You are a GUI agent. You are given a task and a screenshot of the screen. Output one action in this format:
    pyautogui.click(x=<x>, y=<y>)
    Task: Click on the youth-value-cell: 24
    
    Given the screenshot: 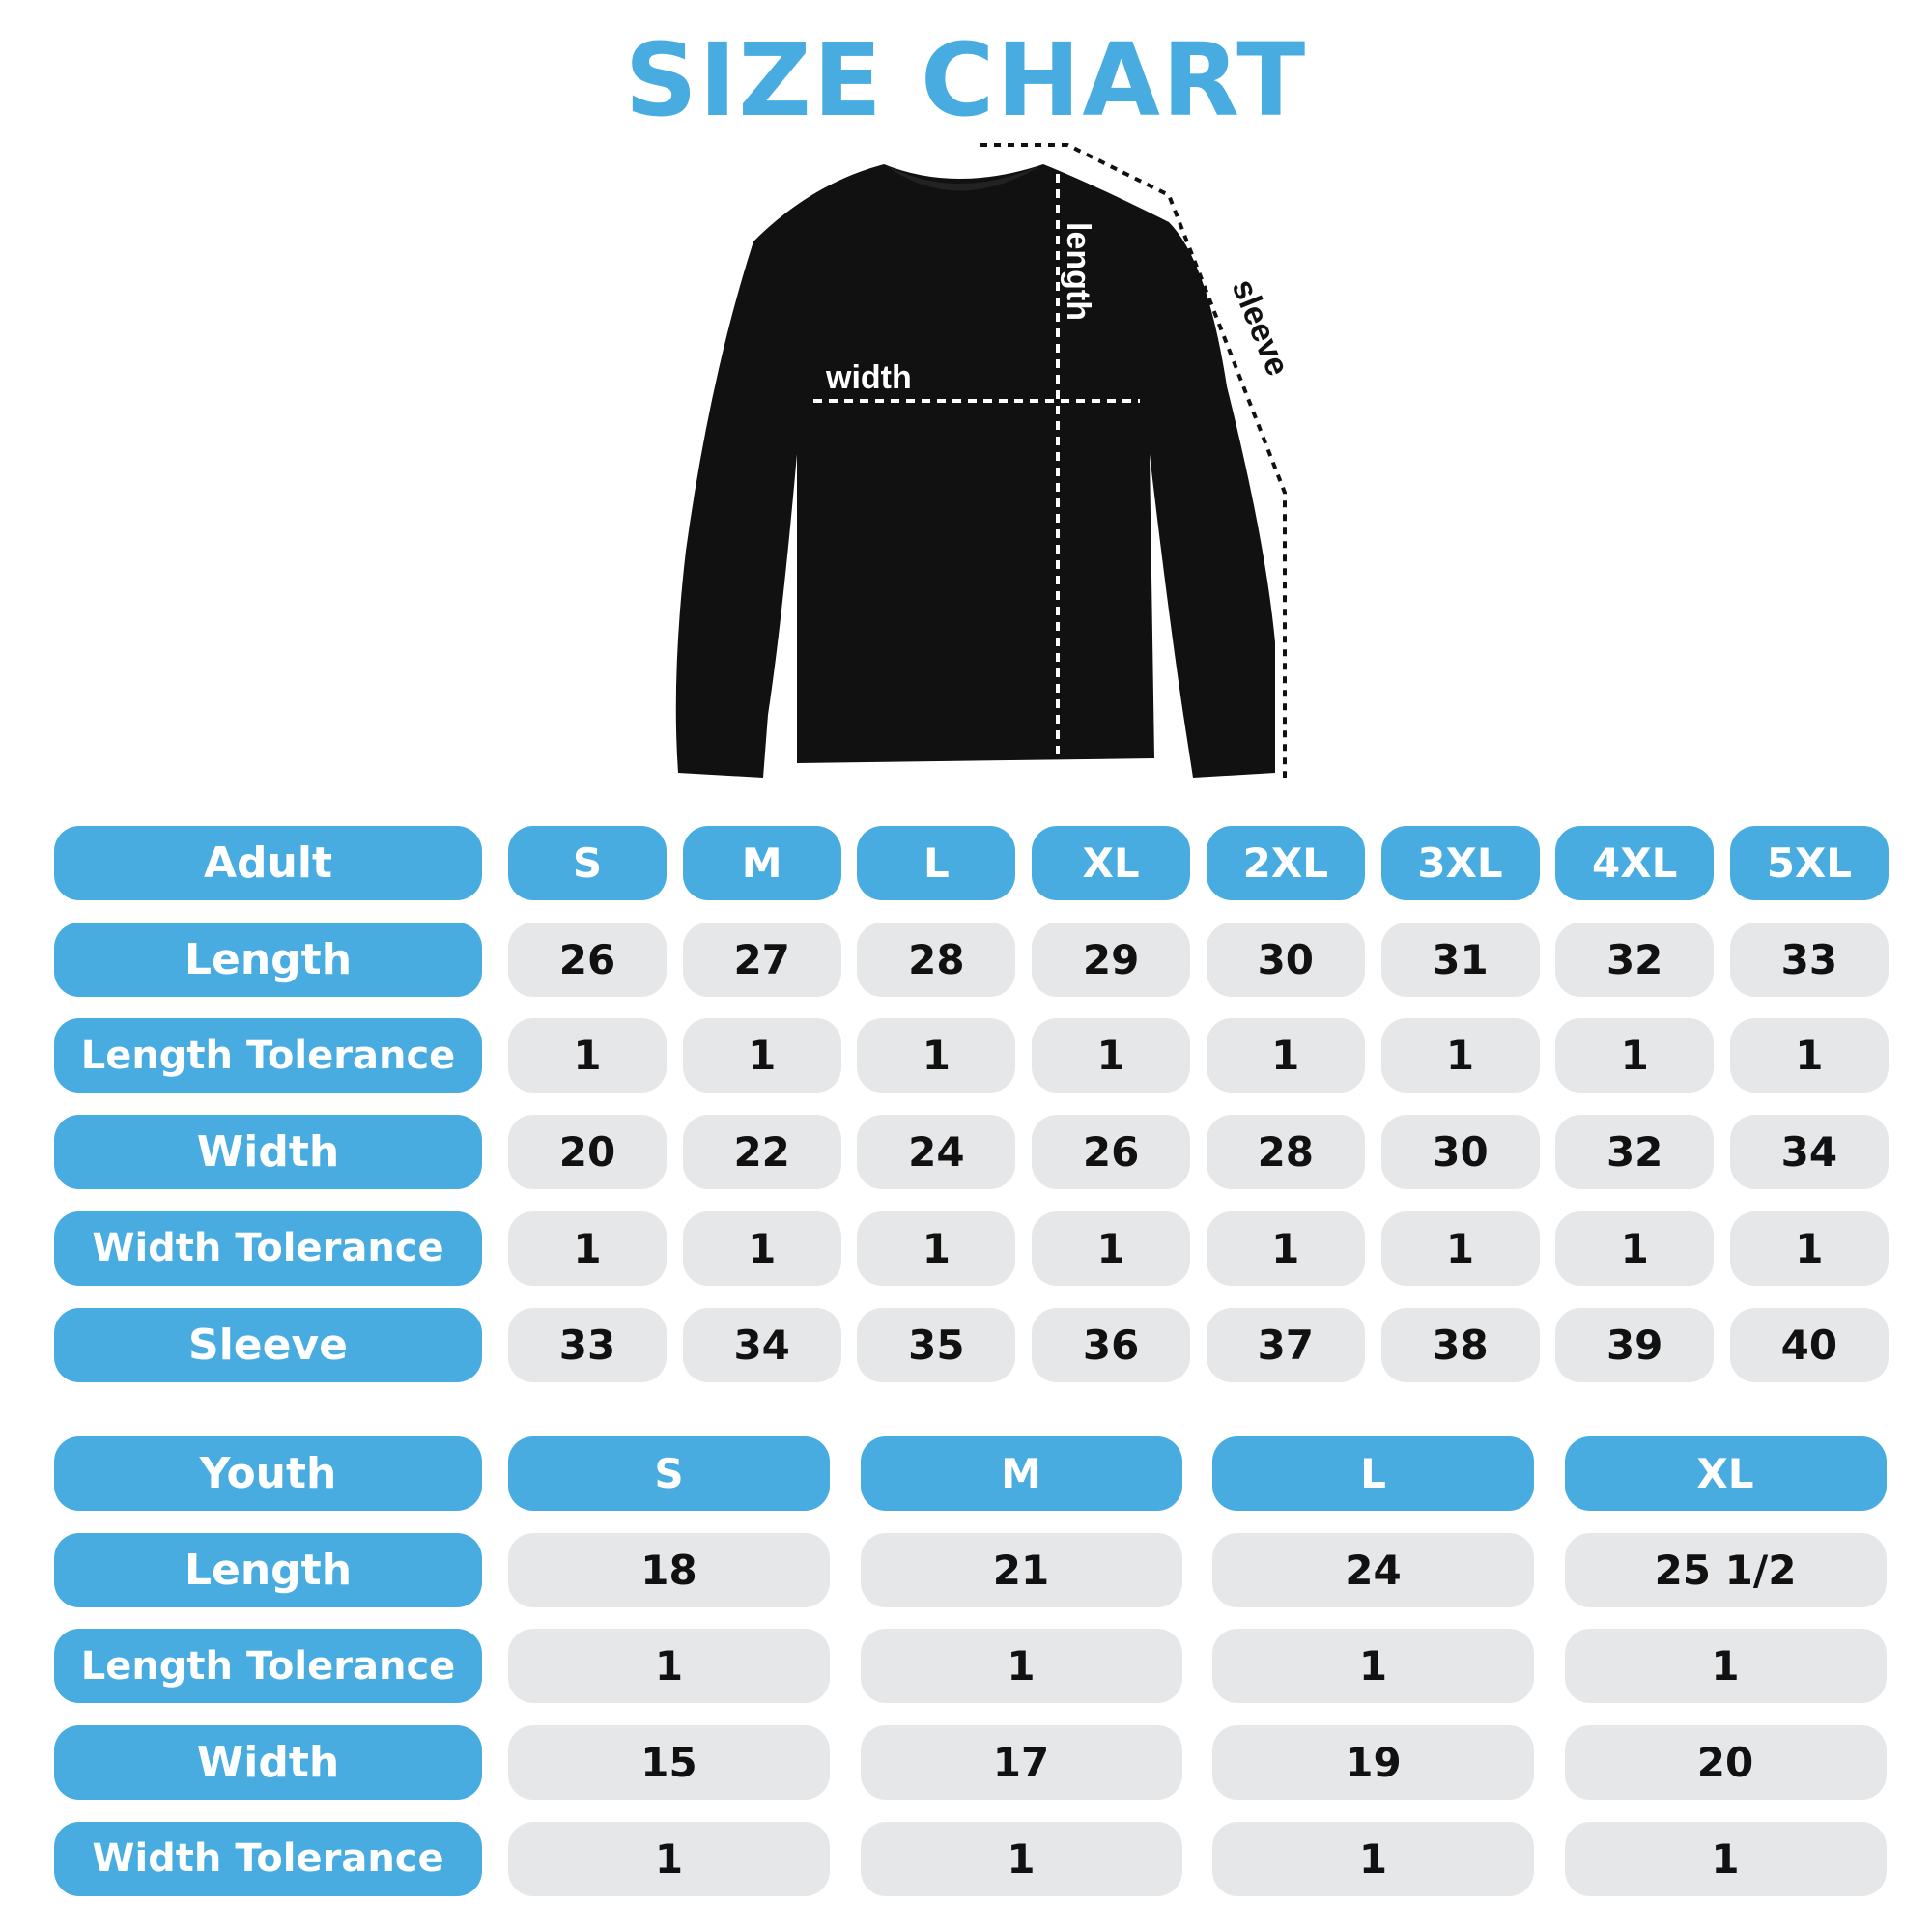 What is the action you would take?
    pyautogui.click(x=1373, y=1569)
    